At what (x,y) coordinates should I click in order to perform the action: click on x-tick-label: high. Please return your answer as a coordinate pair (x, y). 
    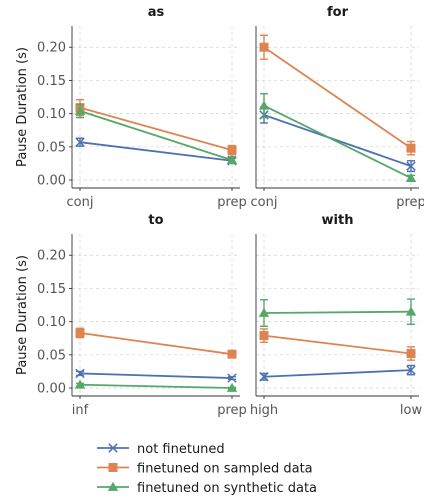
    Looking at the image, I should click on (264, 410).